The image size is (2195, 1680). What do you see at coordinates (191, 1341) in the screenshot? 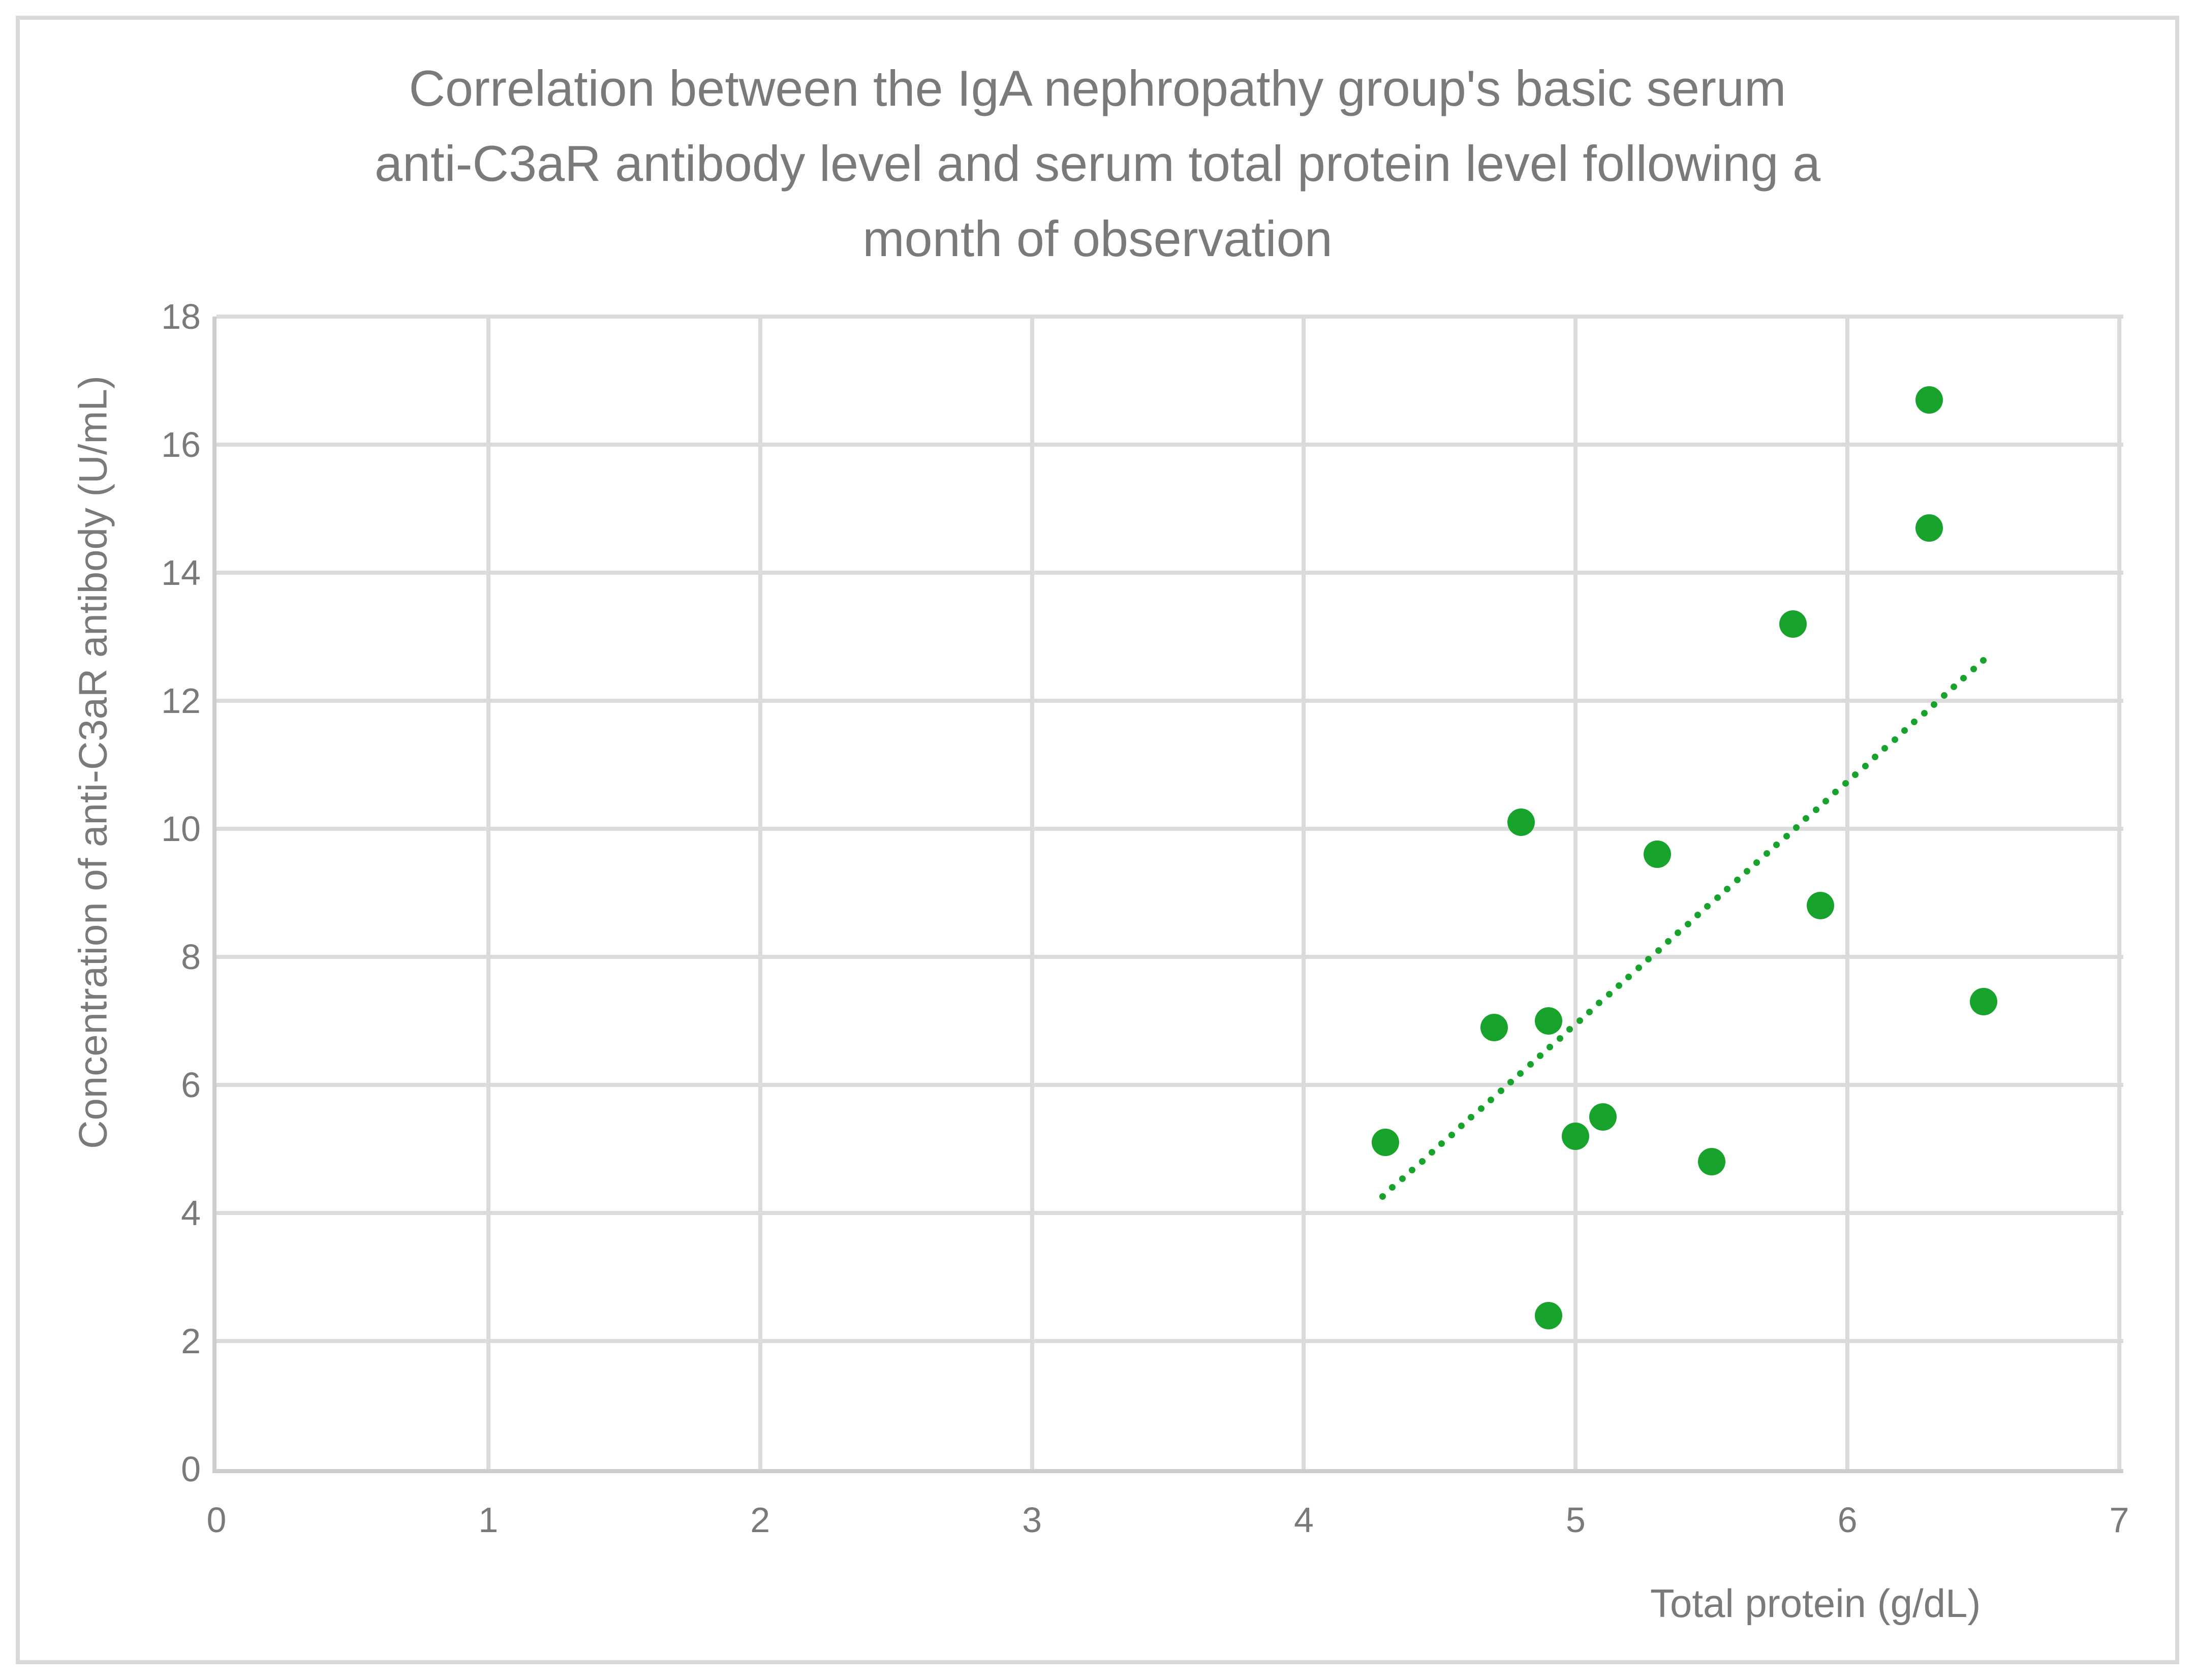
I see `y-tick-label: 2` at bounding box center [191, 1341].